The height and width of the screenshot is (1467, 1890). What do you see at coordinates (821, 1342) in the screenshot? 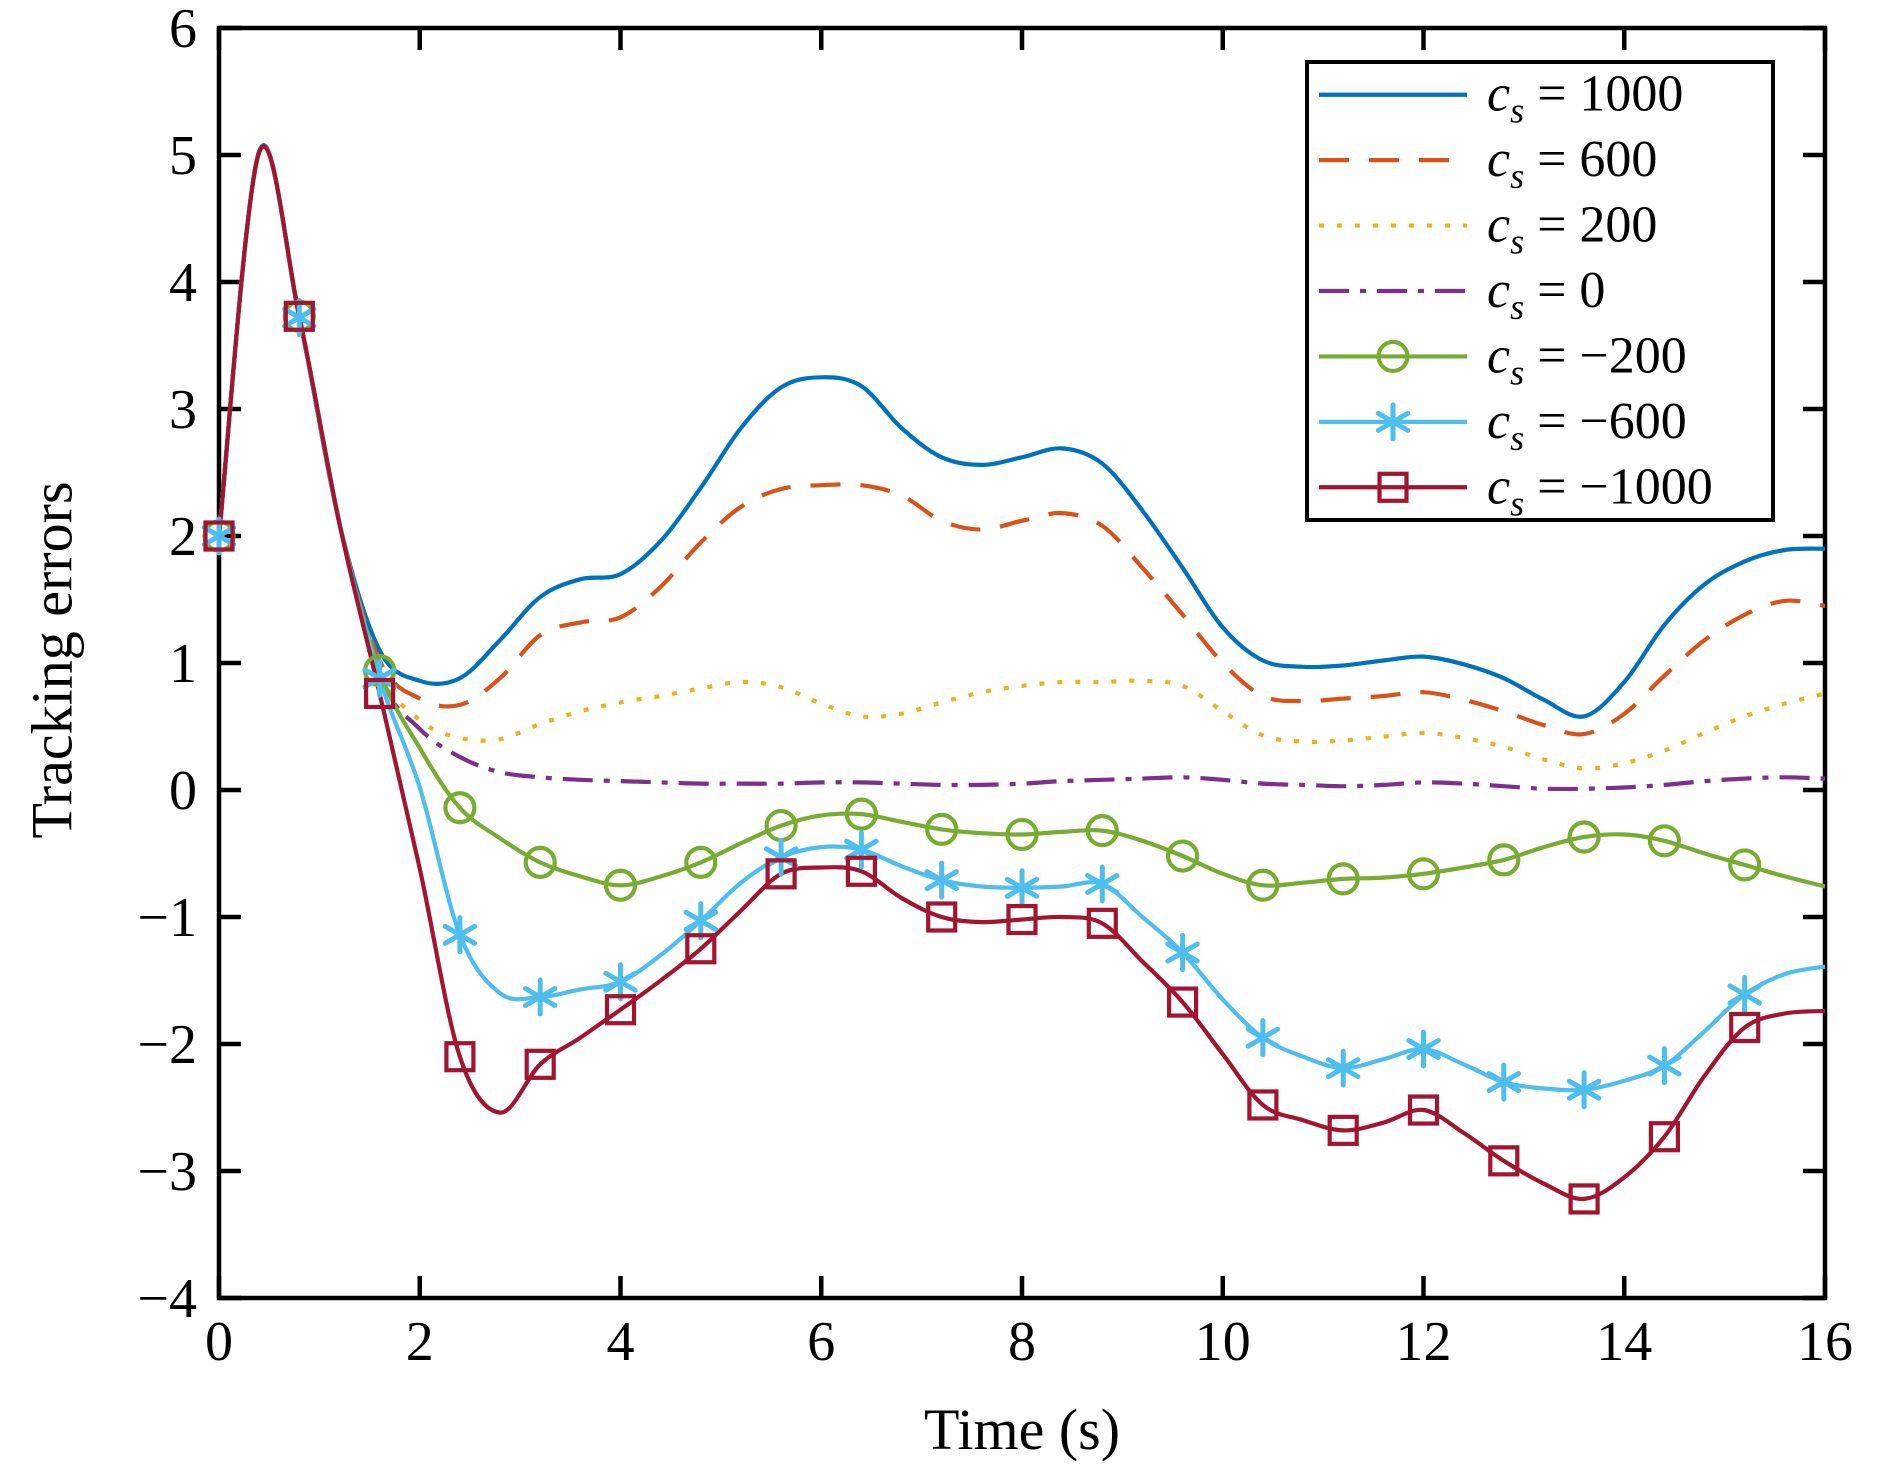
I see `x-tick-label: 6` at bounding box center [821, 1342].